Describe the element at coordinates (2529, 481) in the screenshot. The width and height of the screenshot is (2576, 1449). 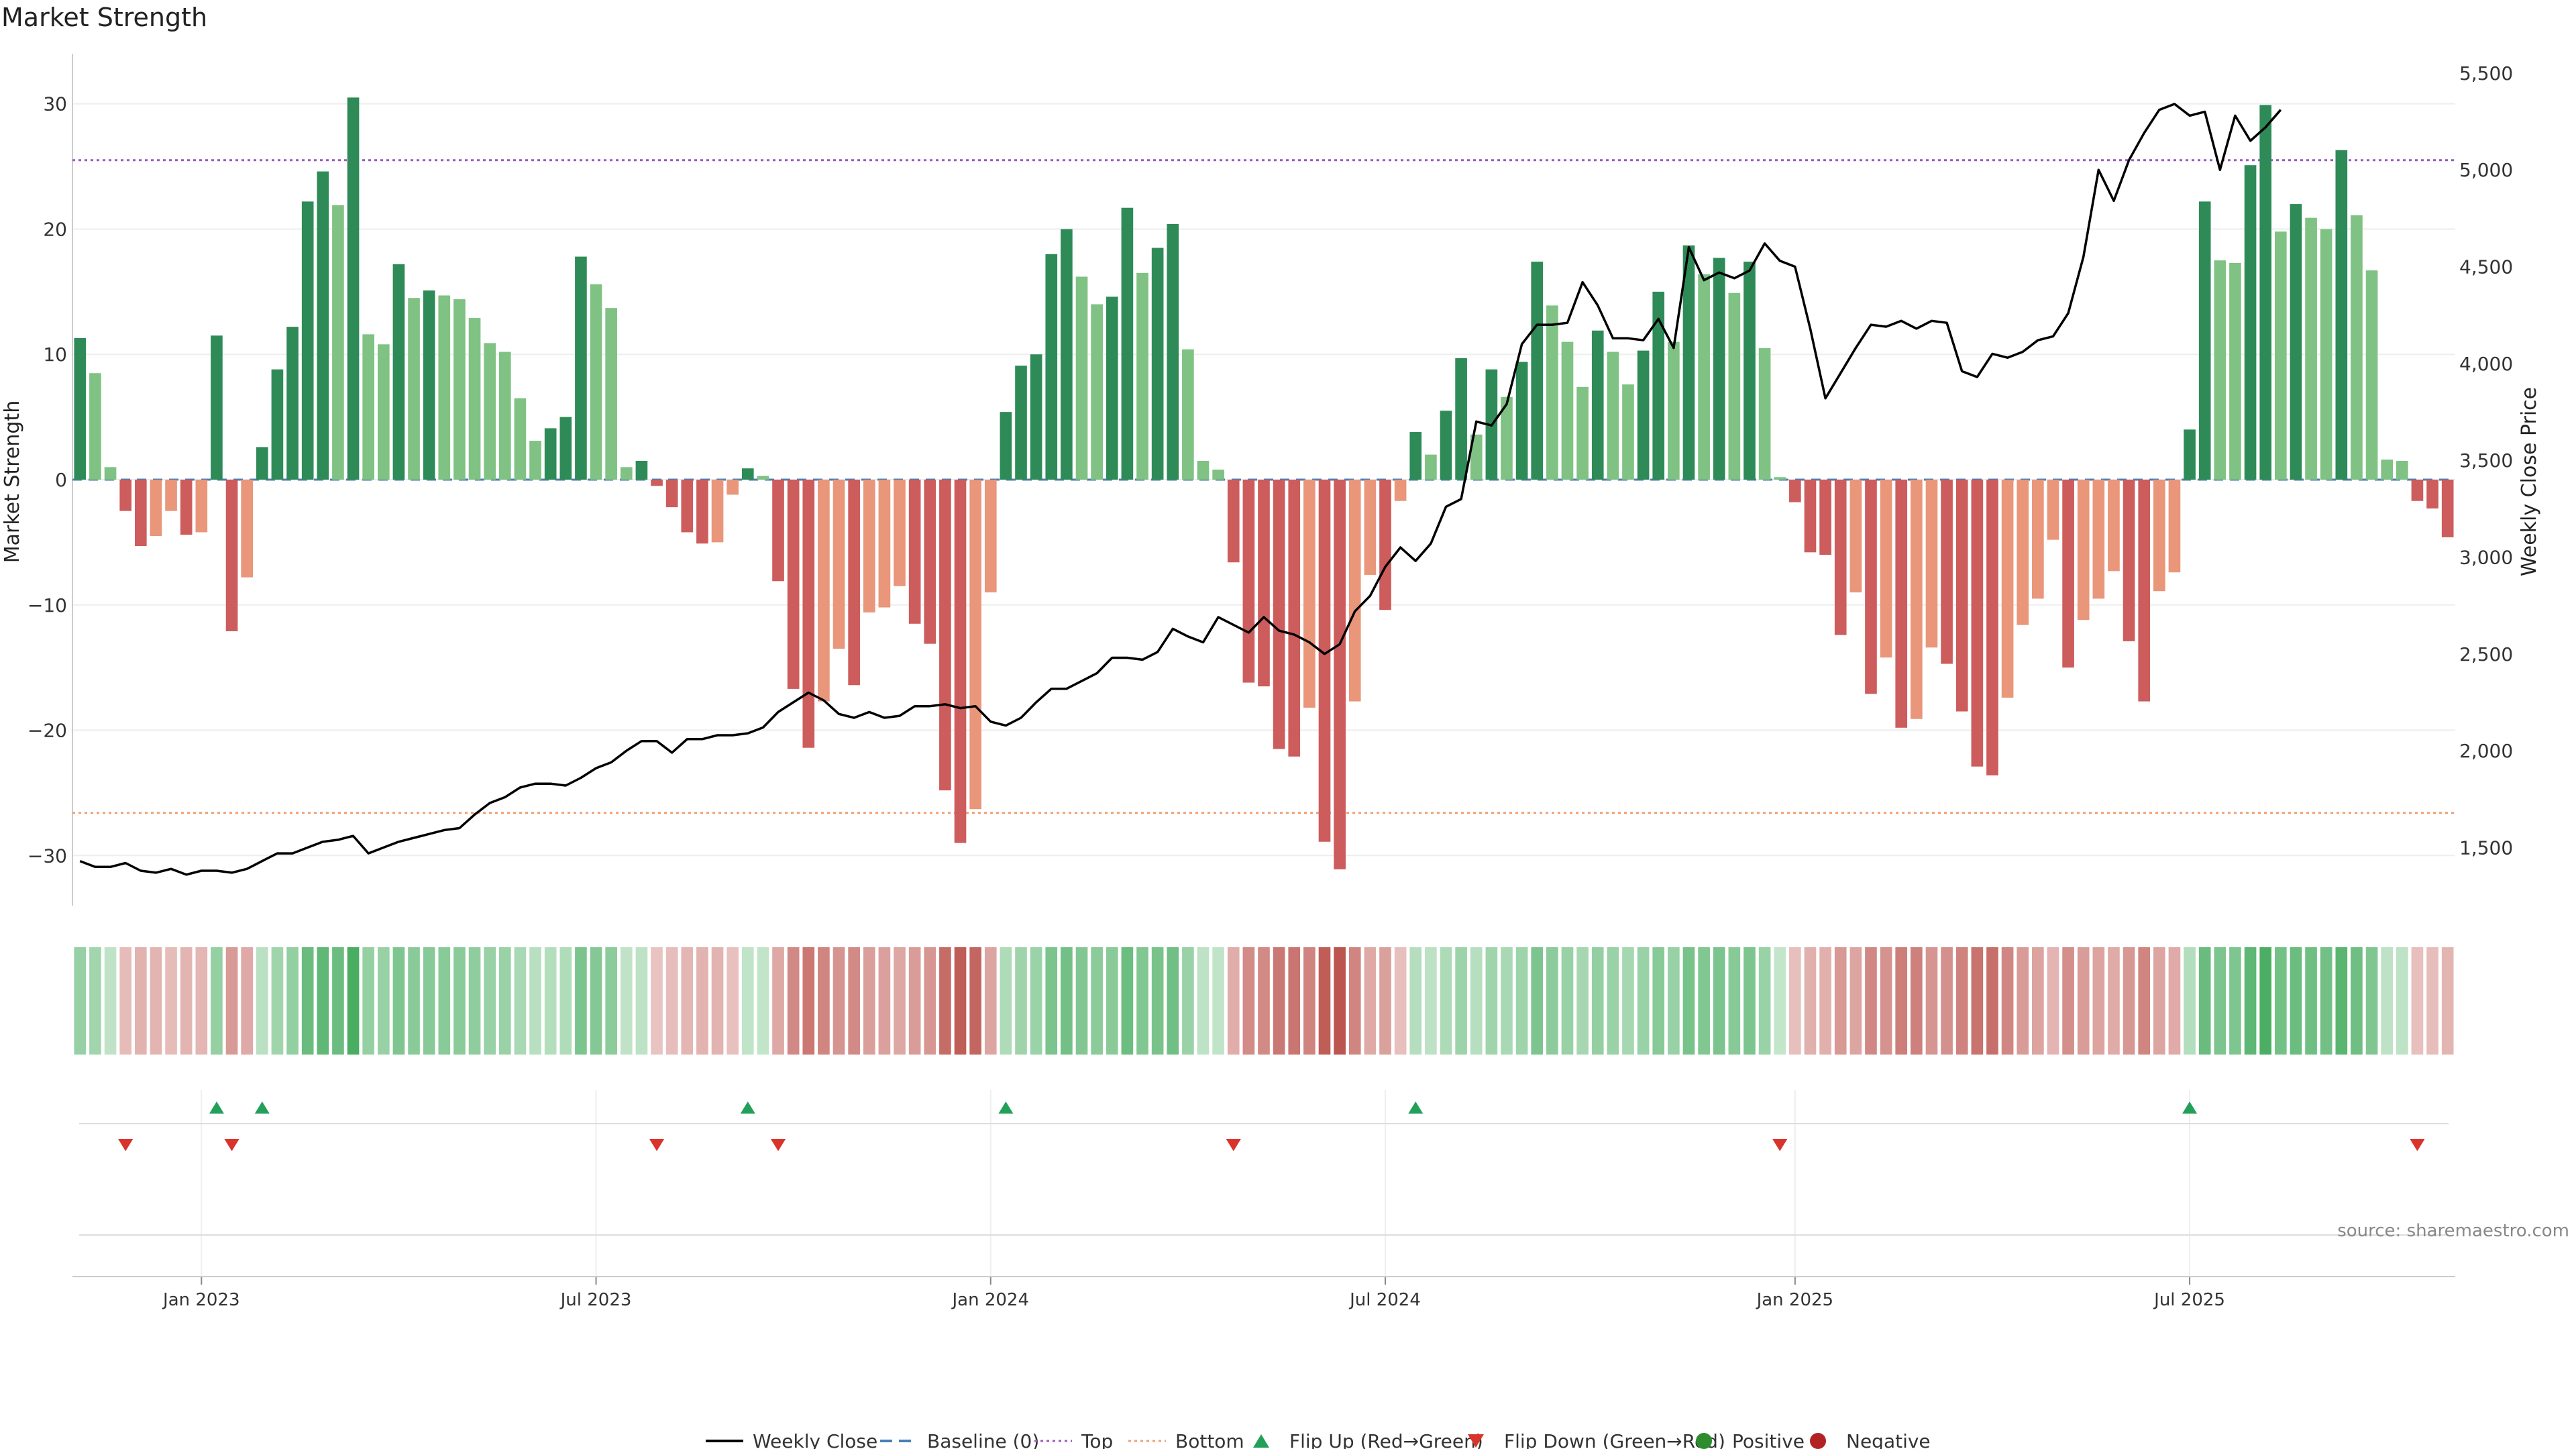
I see `y2-axis-label: Weekly Close Price` at that location.